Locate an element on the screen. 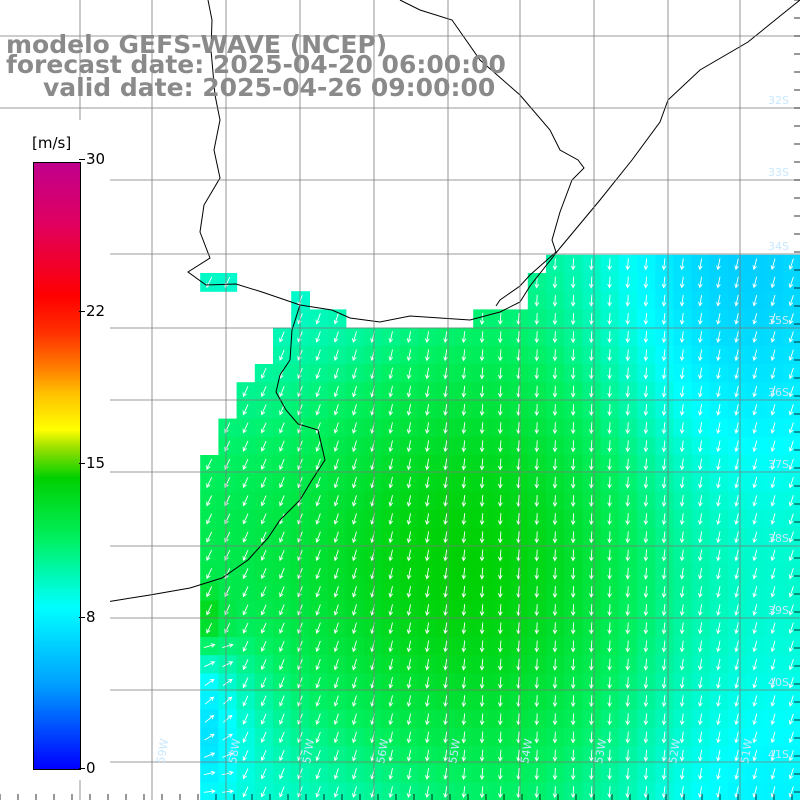 The height and width of the screenshot is (800, 800). latitude-label: 38S is located at coordinates (778, 538).